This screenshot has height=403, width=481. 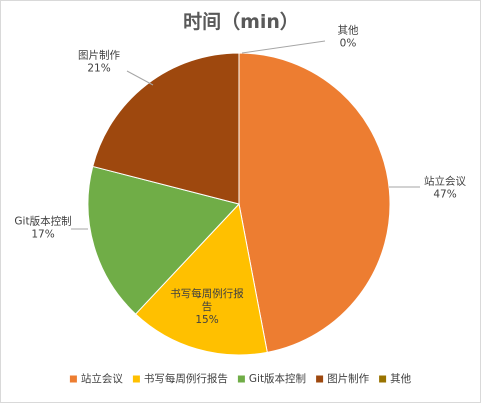 What do you see at coordinates (400, 378) in the screenshot?
I see `legend-label-5: 其他` at bounding box center [400, 378].